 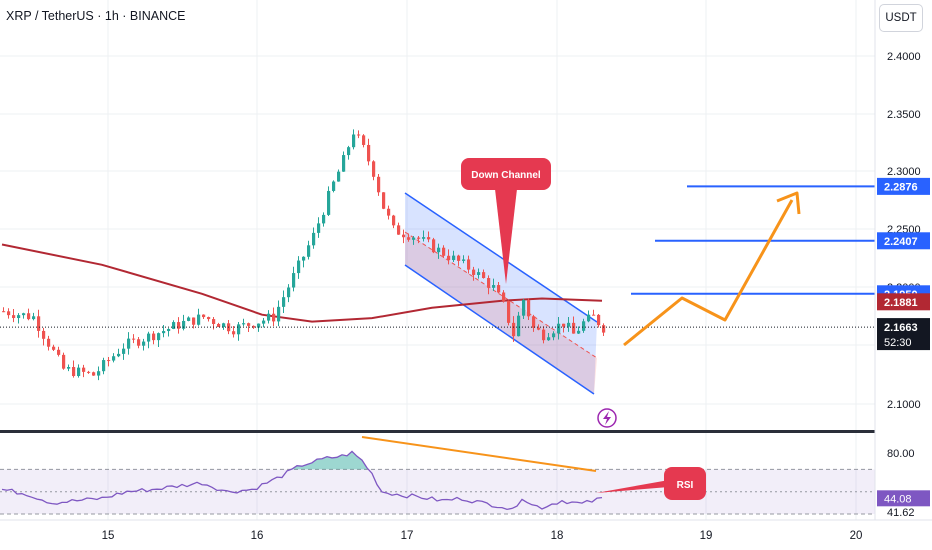 I want to click on currency-button: USDT, so click(x=901, y=18).